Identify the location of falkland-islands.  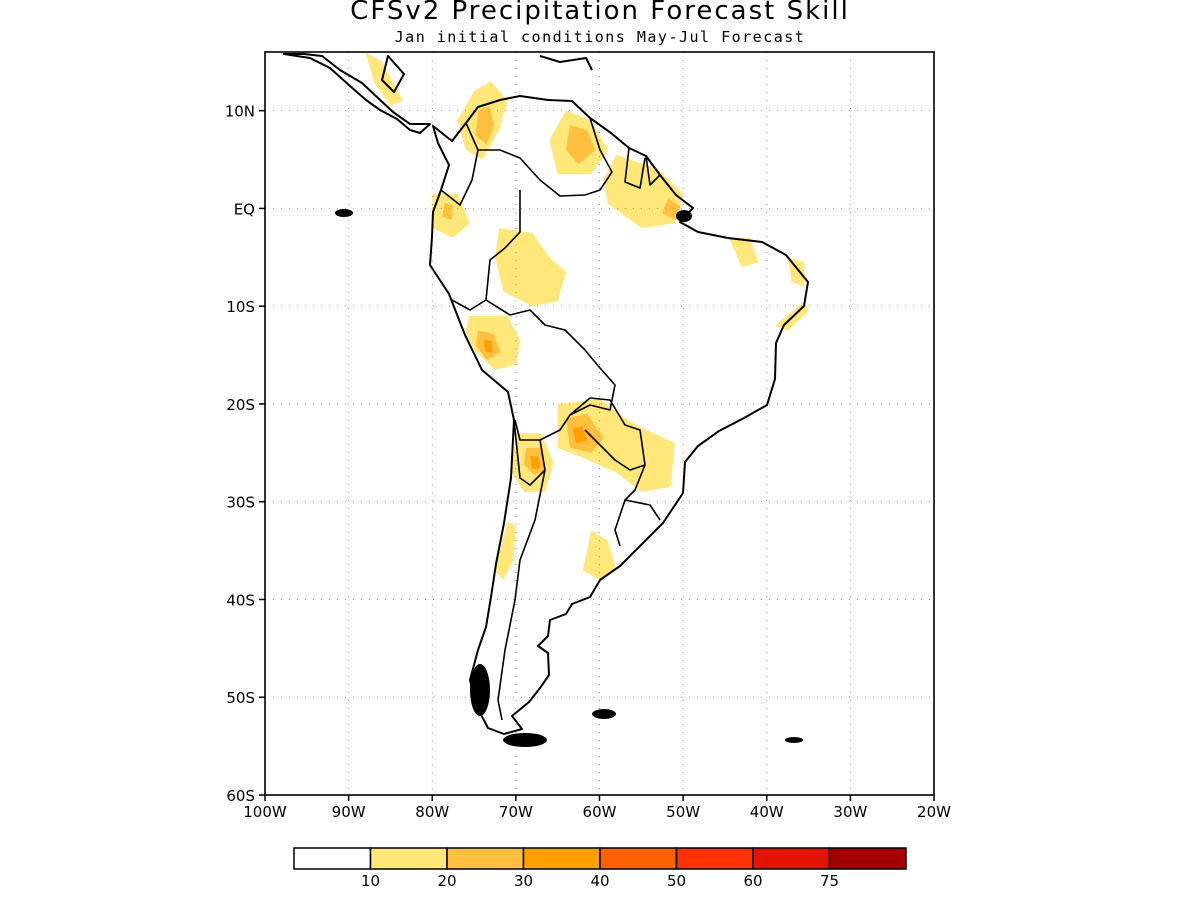
(604, 714).